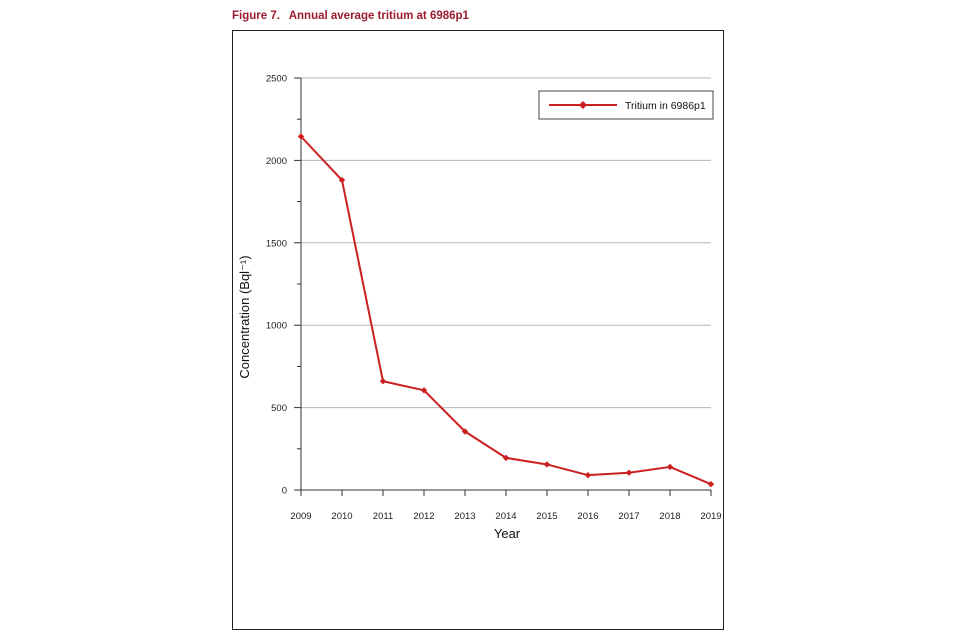  What do you see at coordinates (583, 105) in the screenshot?
I see `legend-marker` at bounding box center [583, 105].